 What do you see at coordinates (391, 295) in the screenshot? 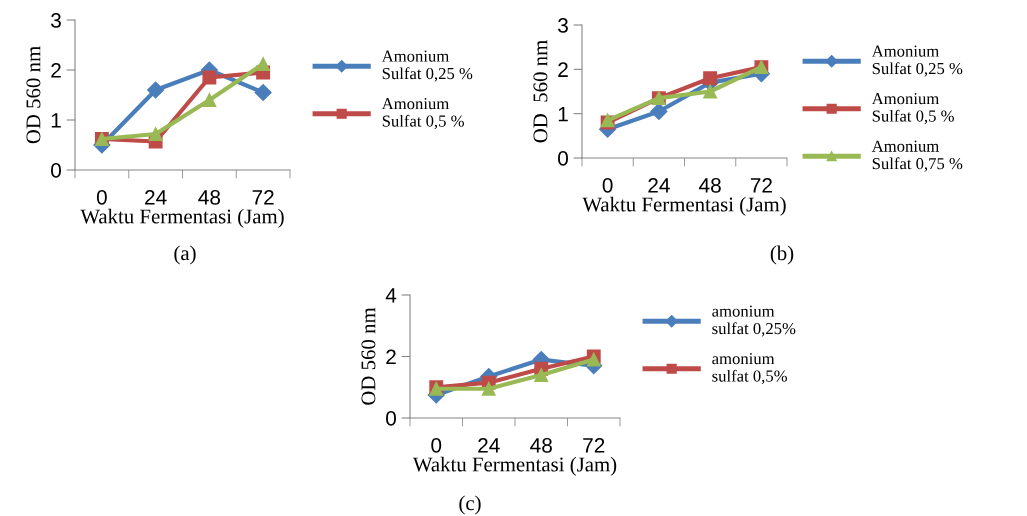
I see `y-tick-label: 4` at bounding box center [391, 295].